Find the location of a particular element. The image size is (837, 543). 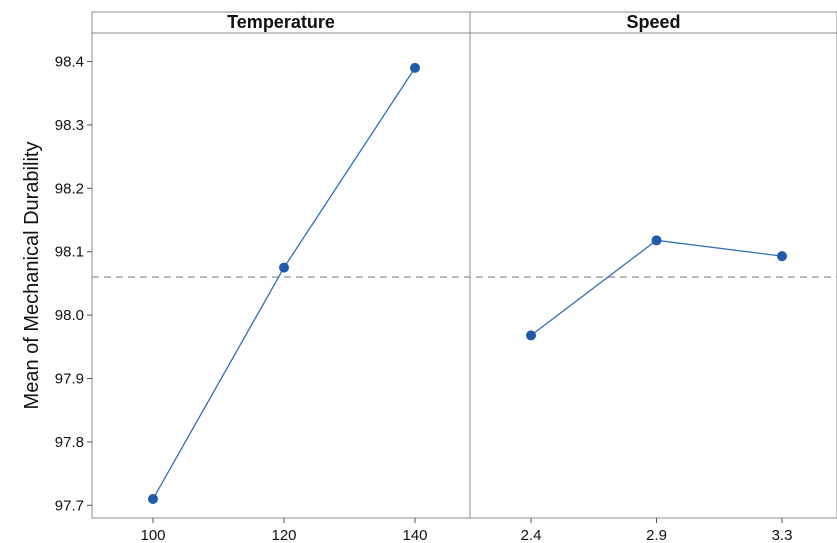

panel-header is located at coordinates (653, 22).